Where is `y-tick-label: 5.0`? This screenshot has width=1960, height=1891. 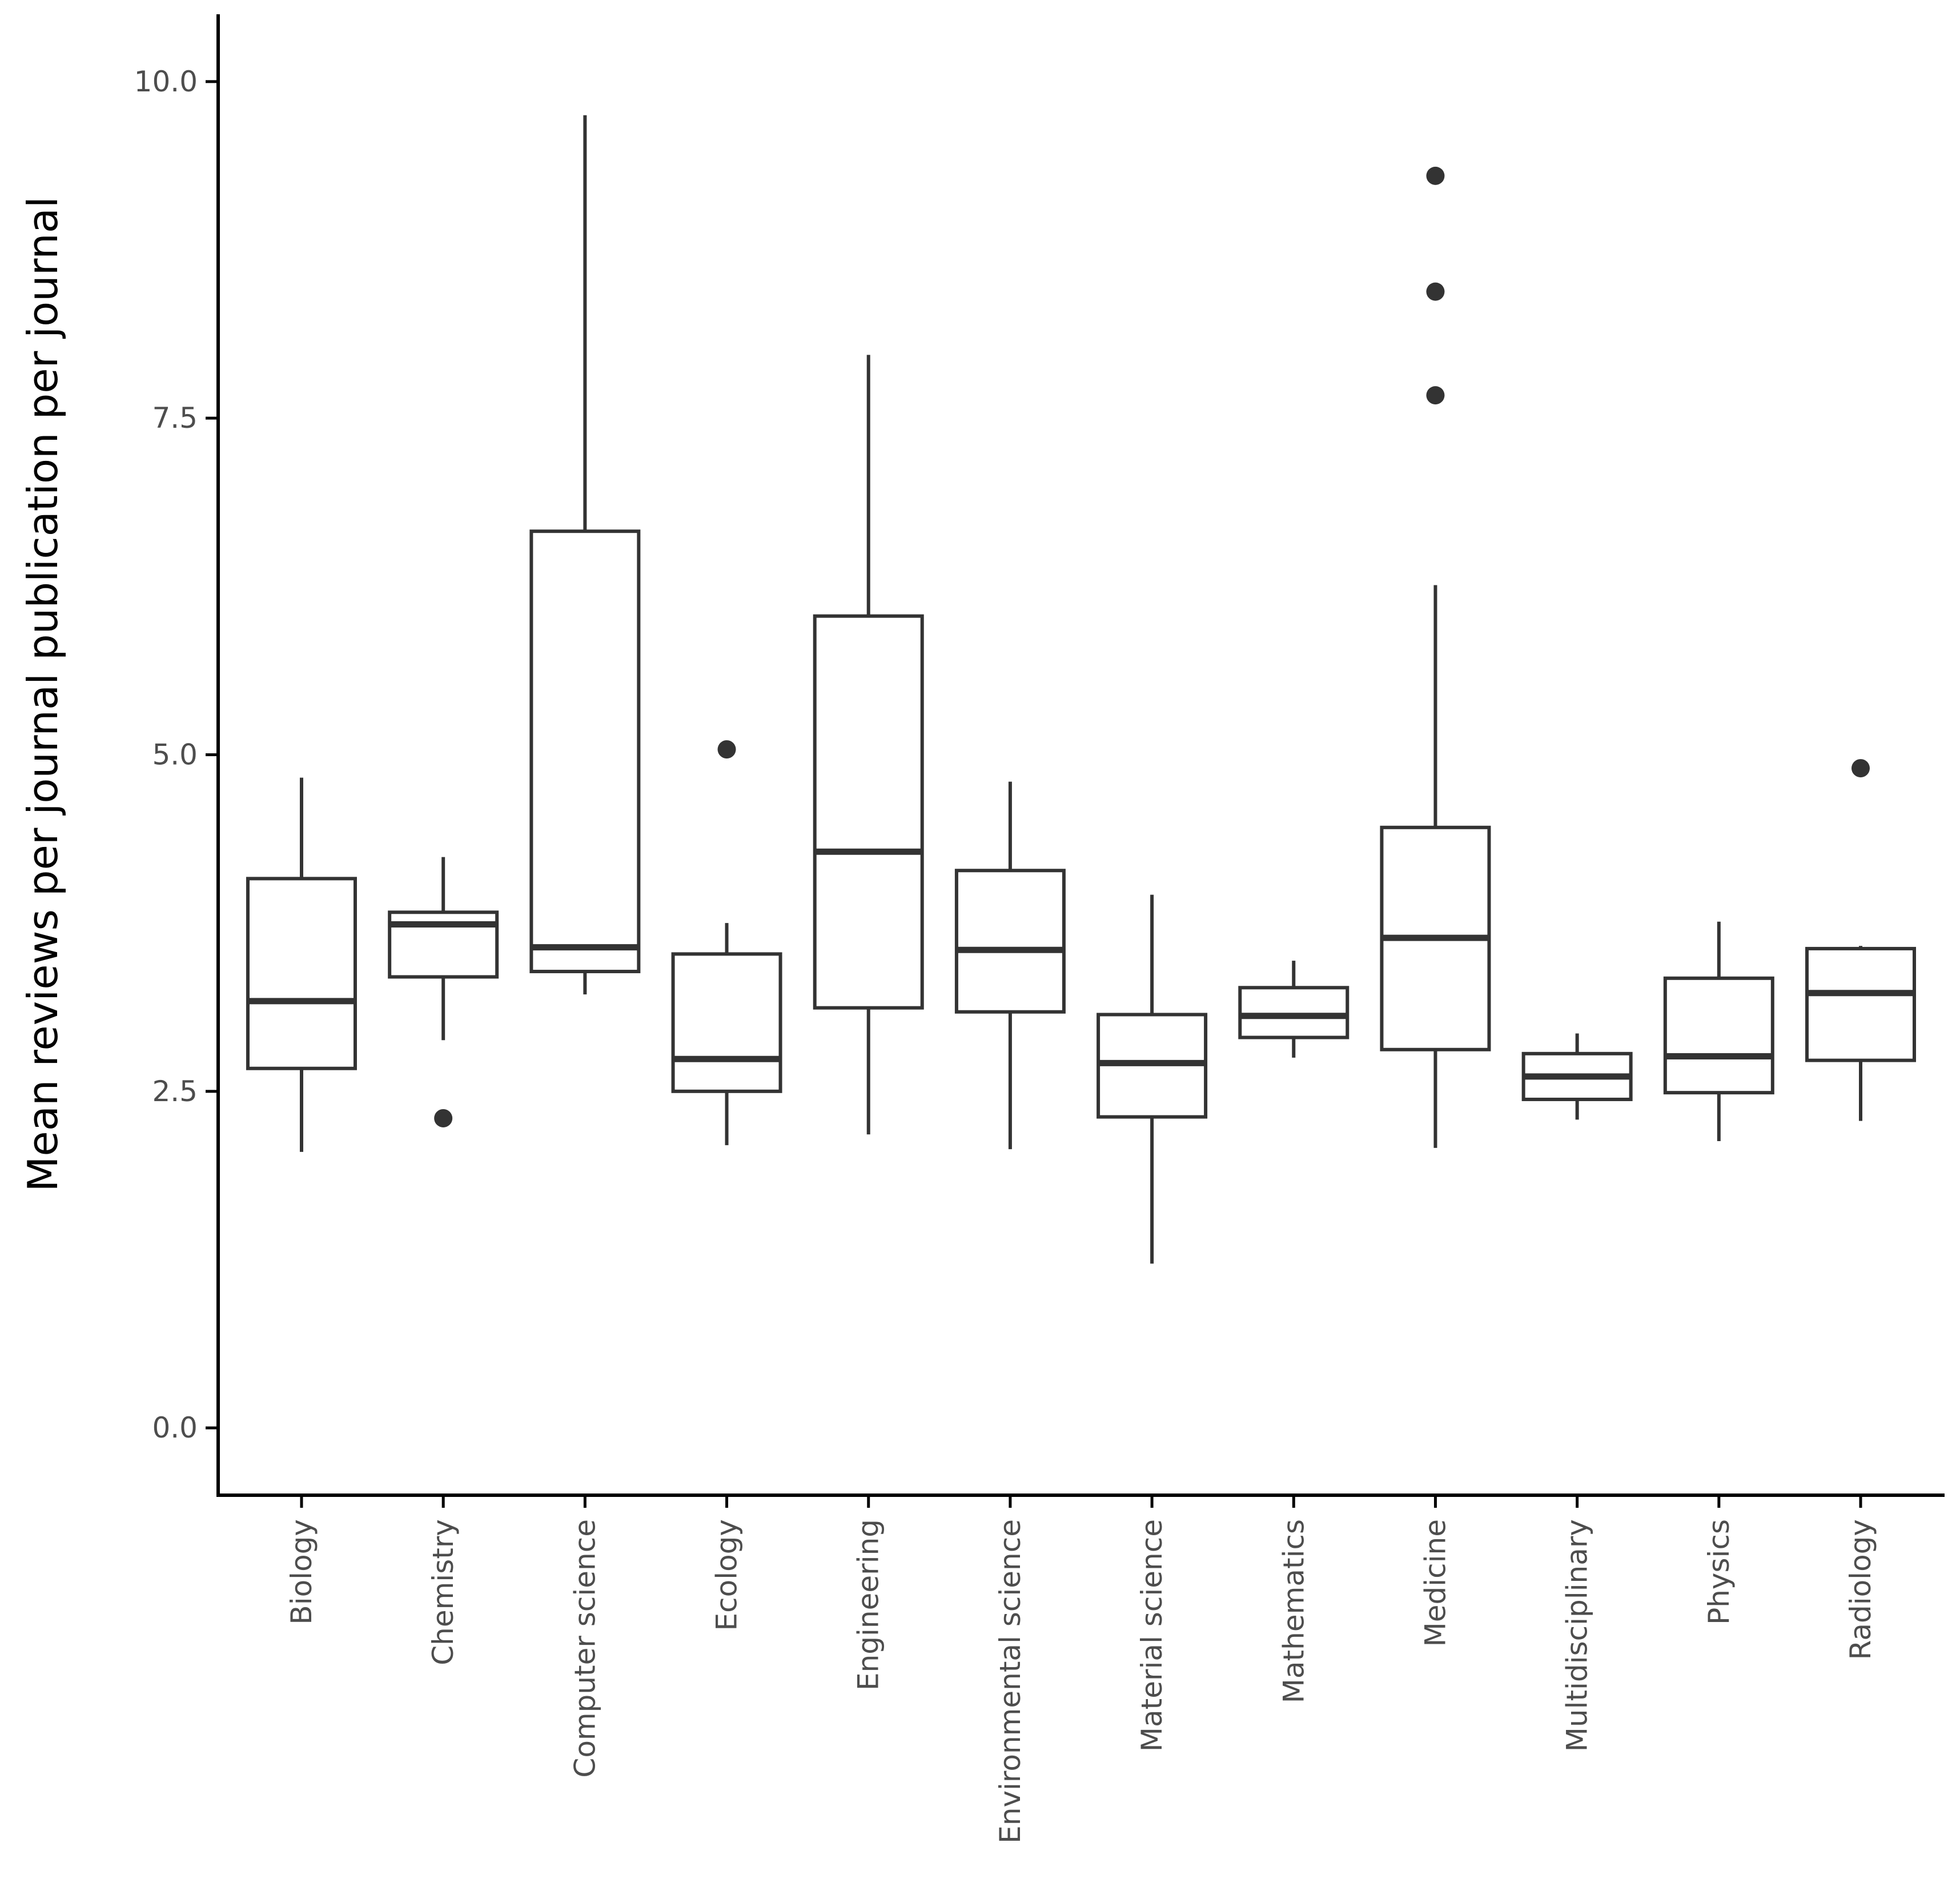 y-tick-label: 5.0 is located at coordinates (175, 755).